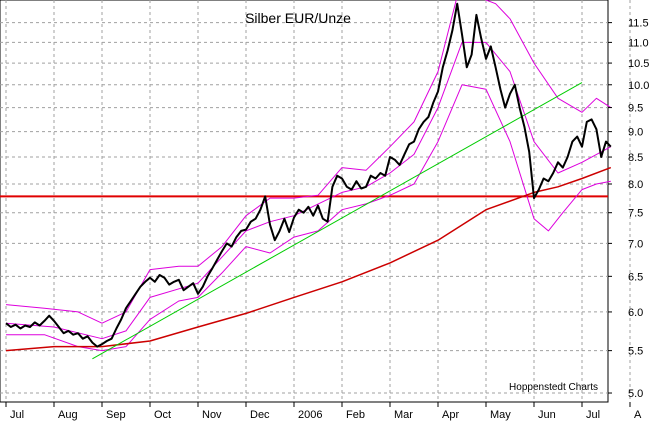 Image resolution: width=661 pixels, height=429 pixels. Describe the element at coordinates (162, 415) in the screenshot. I see `x-tick-label: Oct` at that location.